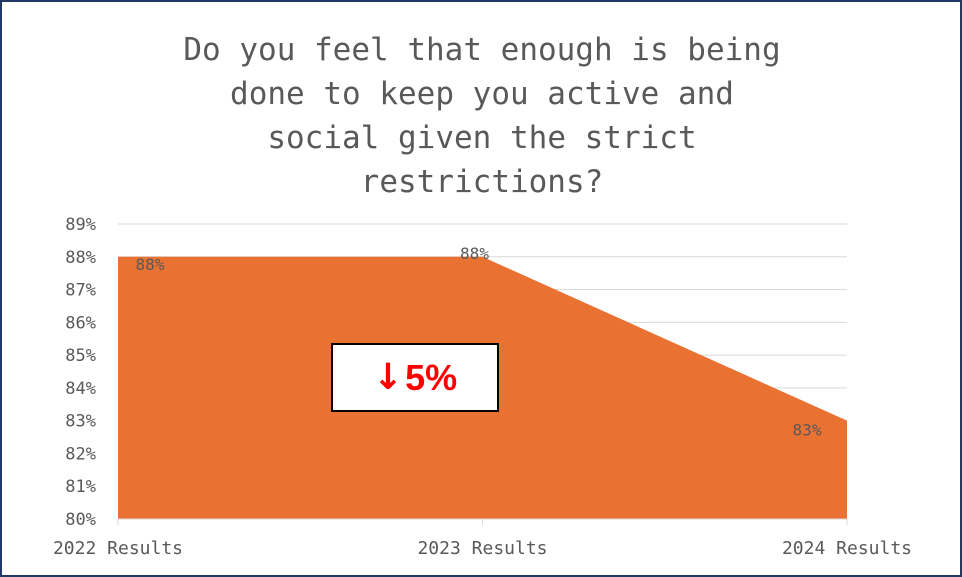  Describe the element at coordinates (80, 454) in the screenshot. I see `y-tick-label: 82%` at that location.